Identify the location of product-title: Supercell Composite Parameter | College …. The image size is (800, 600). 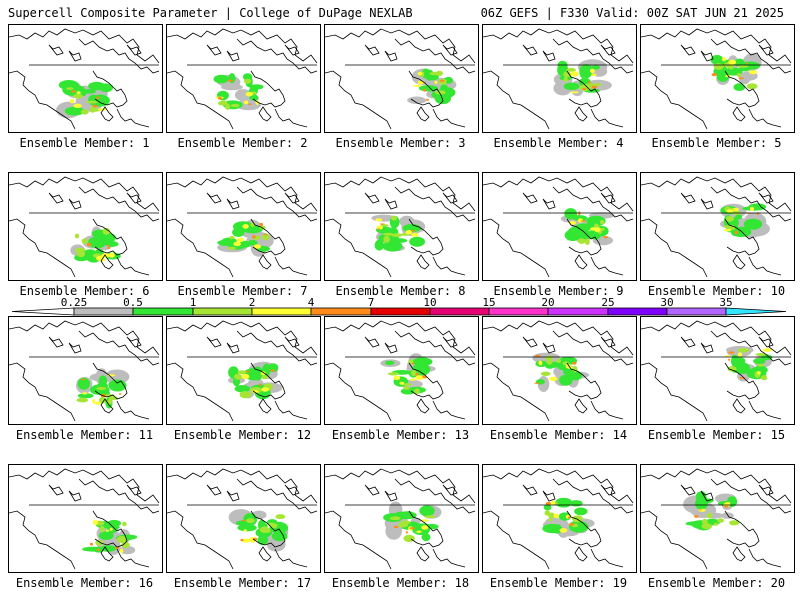
(210, 13).